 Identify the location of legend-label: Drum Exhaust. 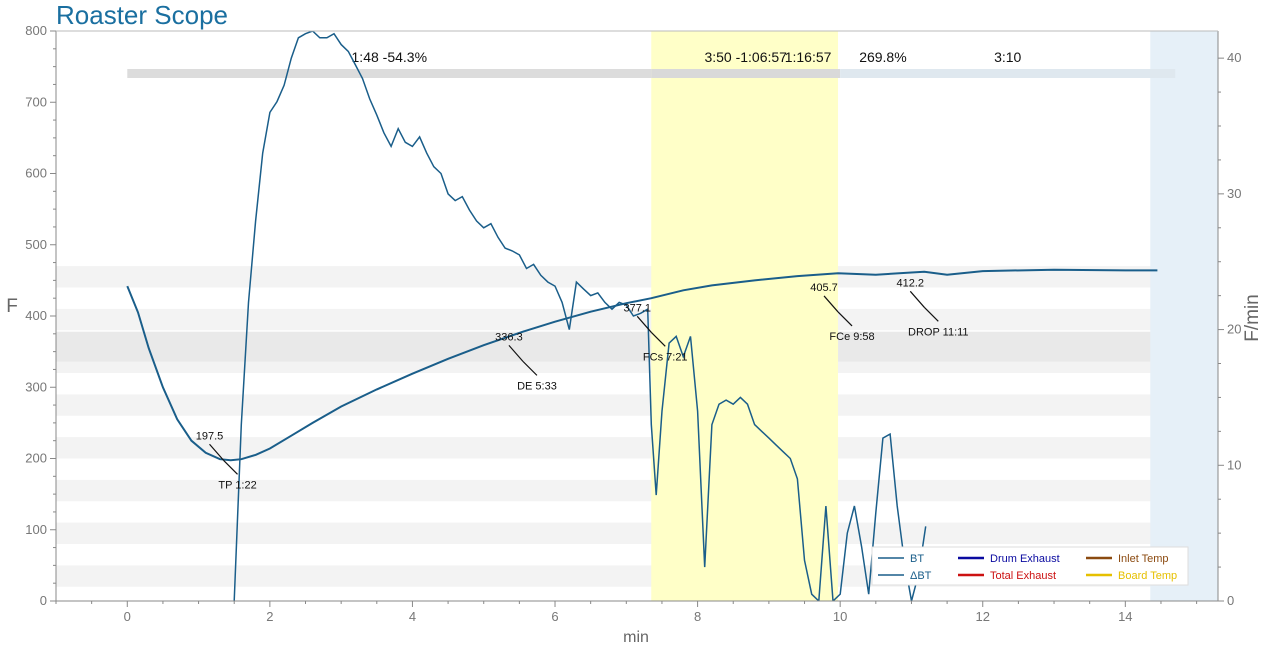
(1025, 559).